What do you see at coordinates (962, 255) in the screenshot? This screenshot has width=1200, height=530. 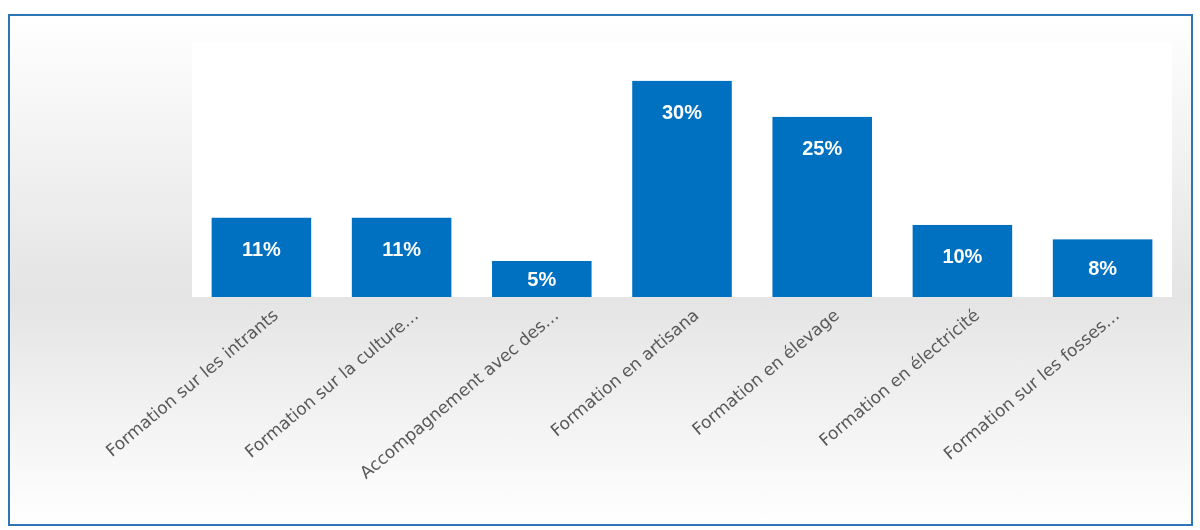 I see `data-label: 10%` at bounding box center [962, 255].